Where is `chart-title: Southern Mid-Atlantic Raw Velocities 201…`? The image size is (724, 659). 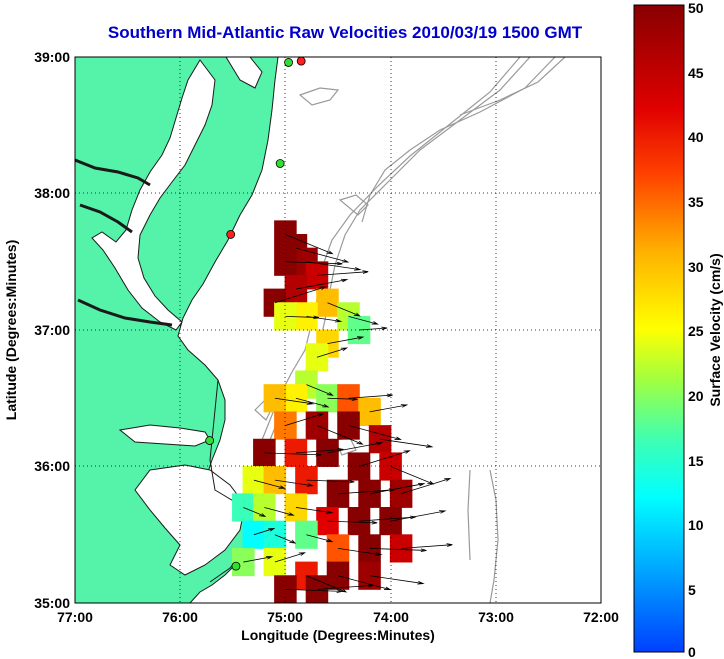 chart-title: Southern Mid-Atlantic Raw Velocities 201… is located at coordinates (345, 32).